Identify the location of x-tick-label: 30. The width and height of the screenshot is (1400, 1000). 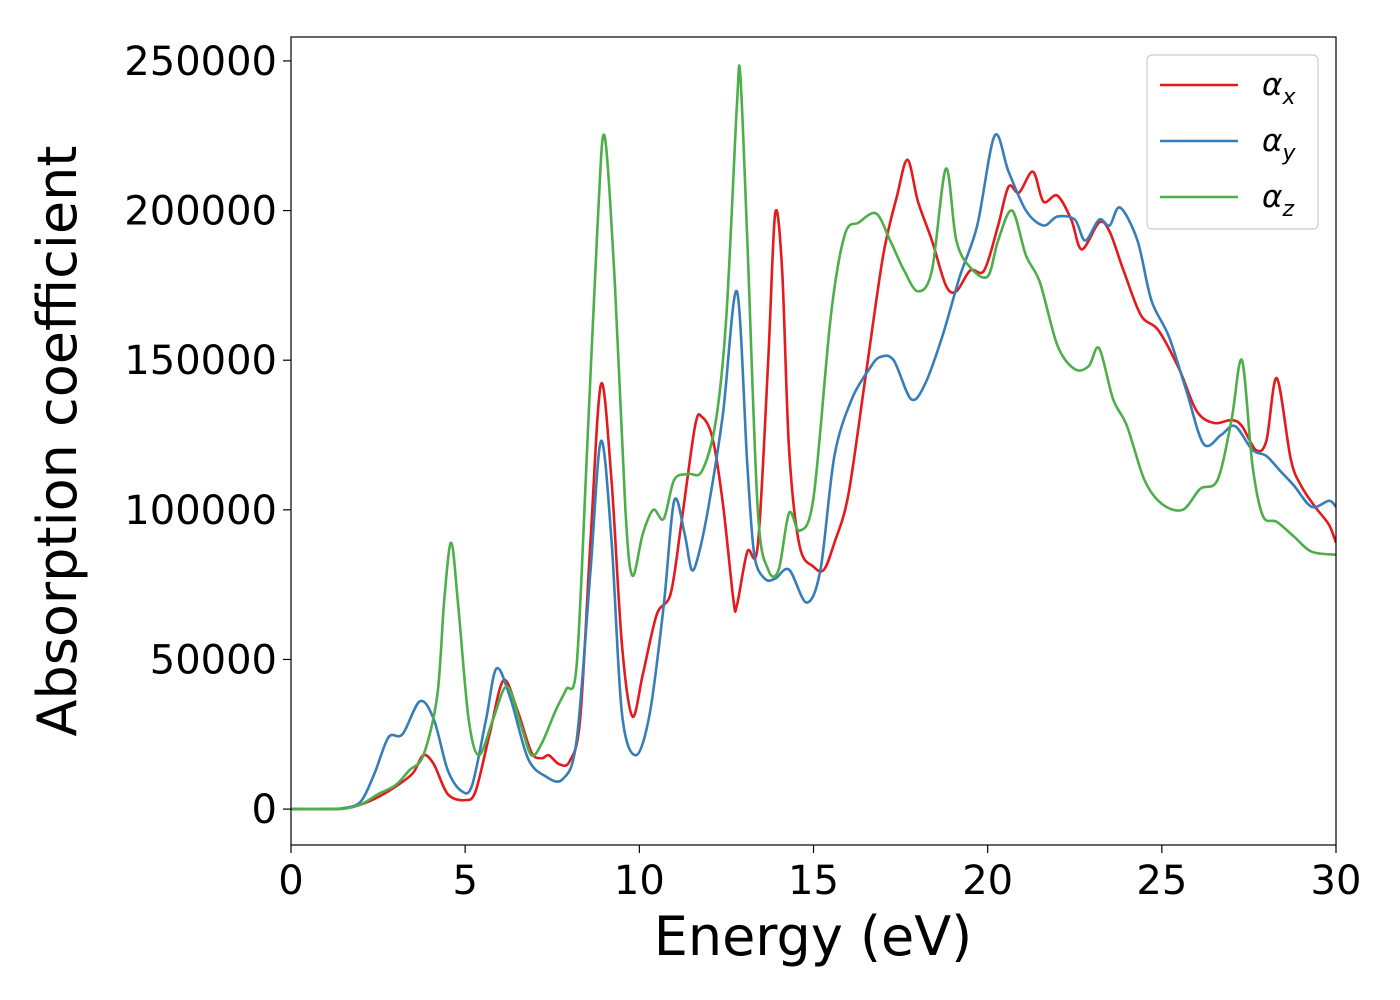
(1336, 881).